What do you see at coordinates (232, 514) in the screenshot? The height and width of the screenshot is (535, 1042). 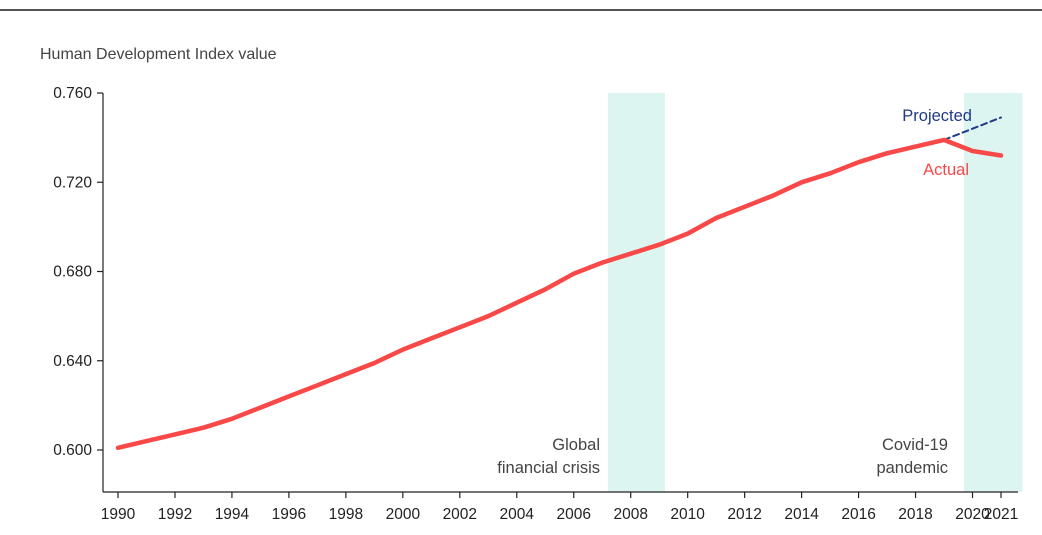 I see `x-tick-label: 1994` at bounding box center [232, 514].